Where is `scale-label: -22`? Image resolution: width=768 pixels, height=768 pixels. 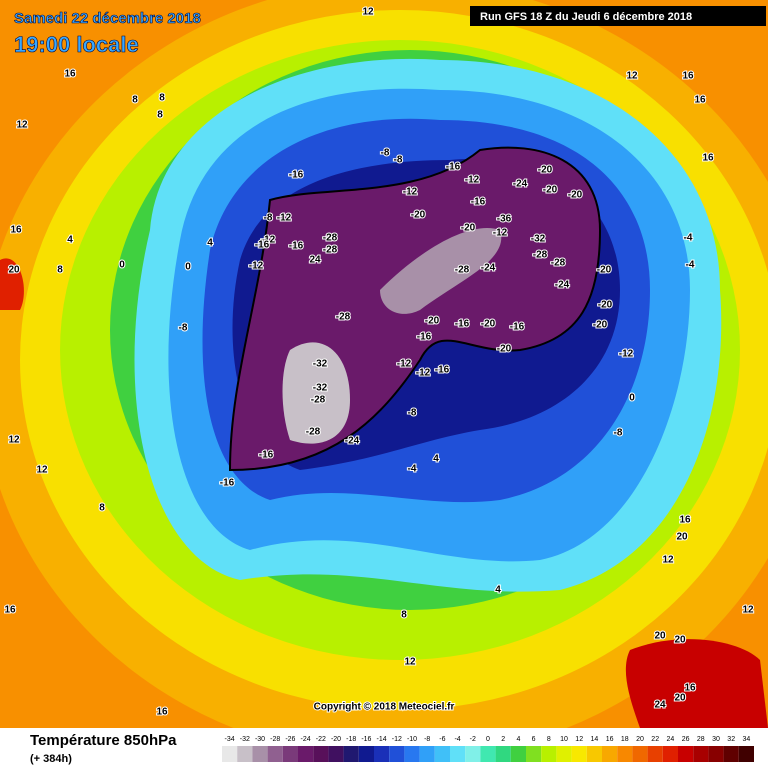 scale-label: -22 is located at coordinates (321, 739).